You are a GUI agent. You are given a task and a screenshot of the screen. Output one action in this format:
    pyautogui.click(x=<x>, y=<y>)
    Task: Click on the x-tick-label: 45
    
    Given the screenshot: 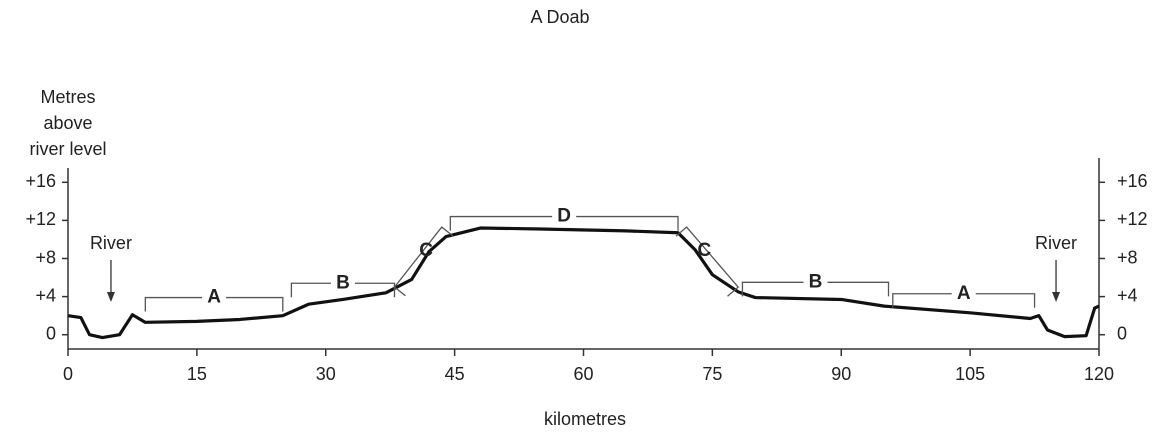 What is the action you would take?
    pyautogui.click(x=455, y=374)
    